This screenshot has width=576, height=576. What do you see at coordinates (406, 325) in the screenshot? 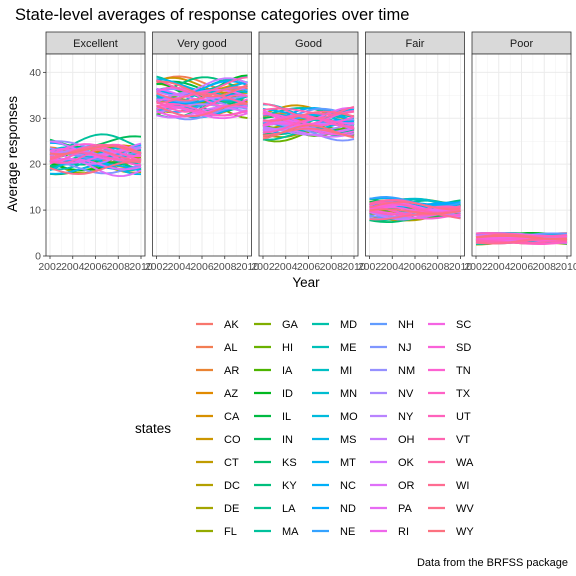
I see `legend-label: NH` at bounding box center [406, 325].